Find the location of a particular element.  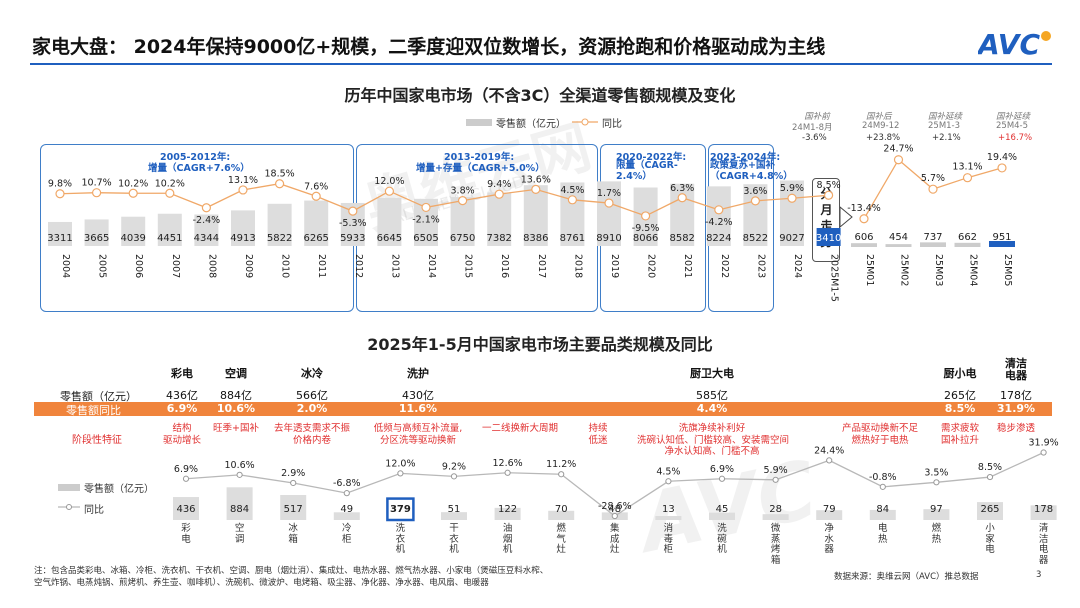

category-yoy-label: 2.9% is located at coordinates (293, 473).